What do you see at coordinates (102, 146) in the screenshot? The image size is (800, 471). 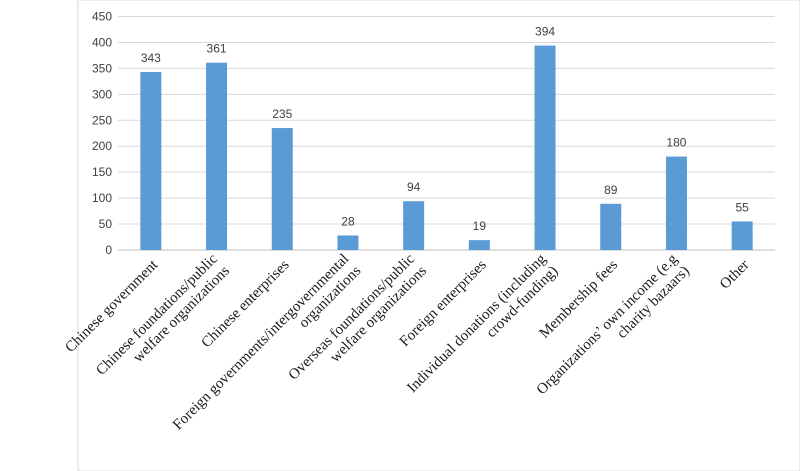 I see `y-tick-label: 200` at bounding box center [102, 146].